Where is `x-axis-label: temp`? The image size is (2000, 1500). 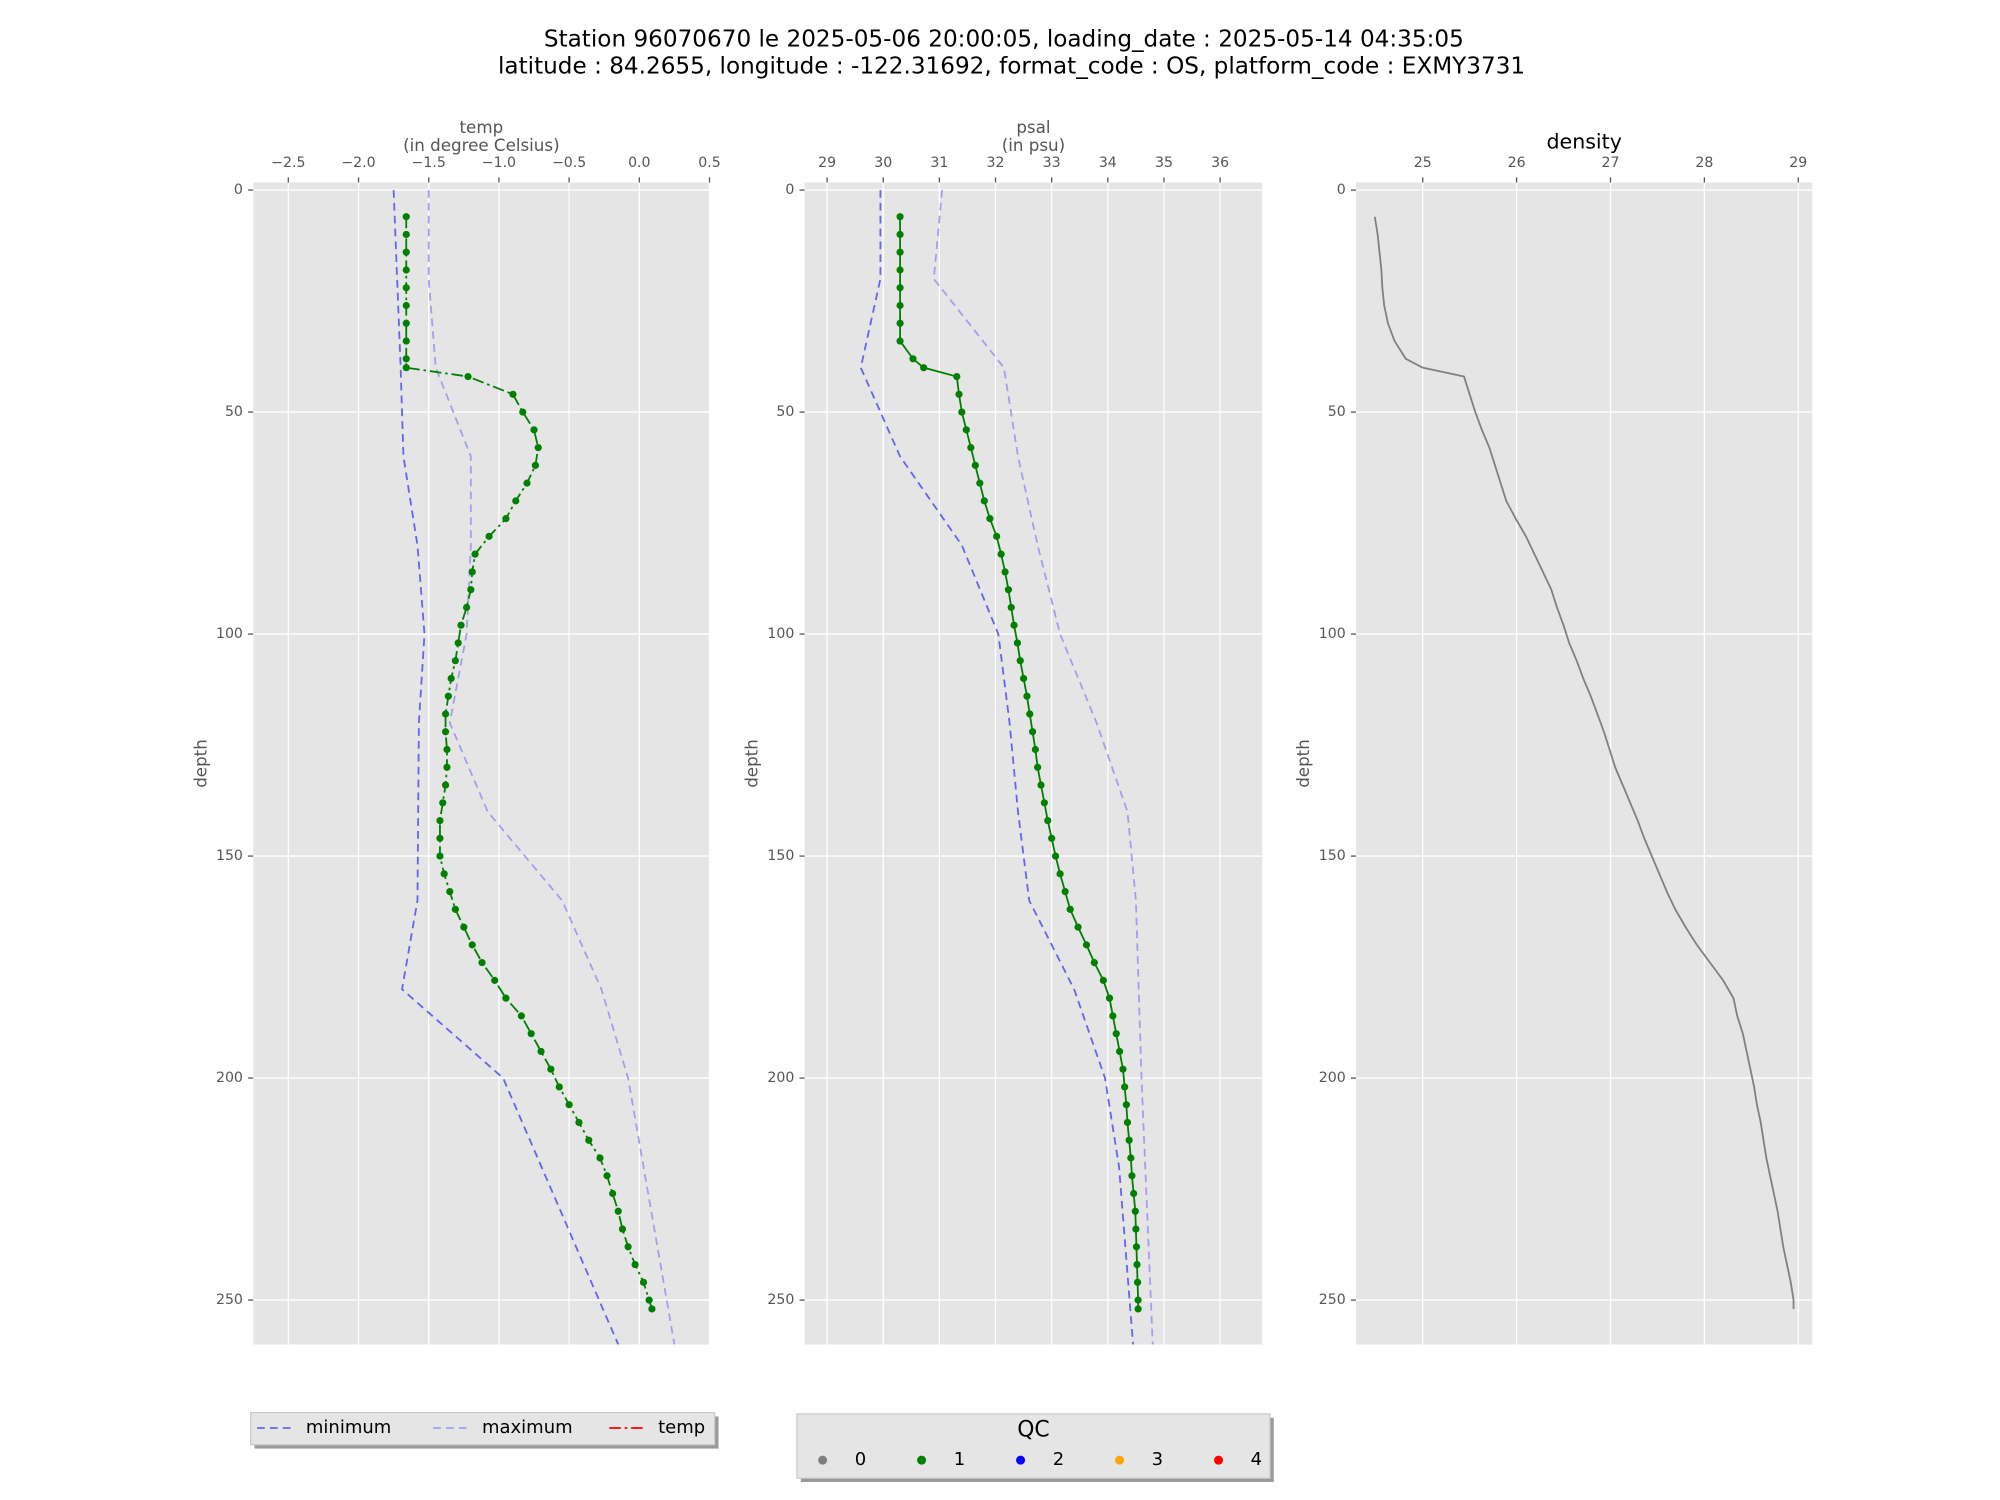
x-axis-label: temp is located at coordinates (482, 127).